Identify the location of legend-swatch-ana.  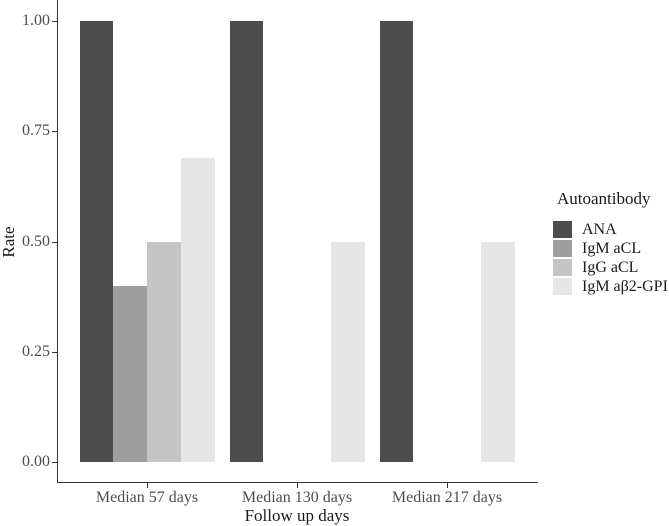
(562, 229).